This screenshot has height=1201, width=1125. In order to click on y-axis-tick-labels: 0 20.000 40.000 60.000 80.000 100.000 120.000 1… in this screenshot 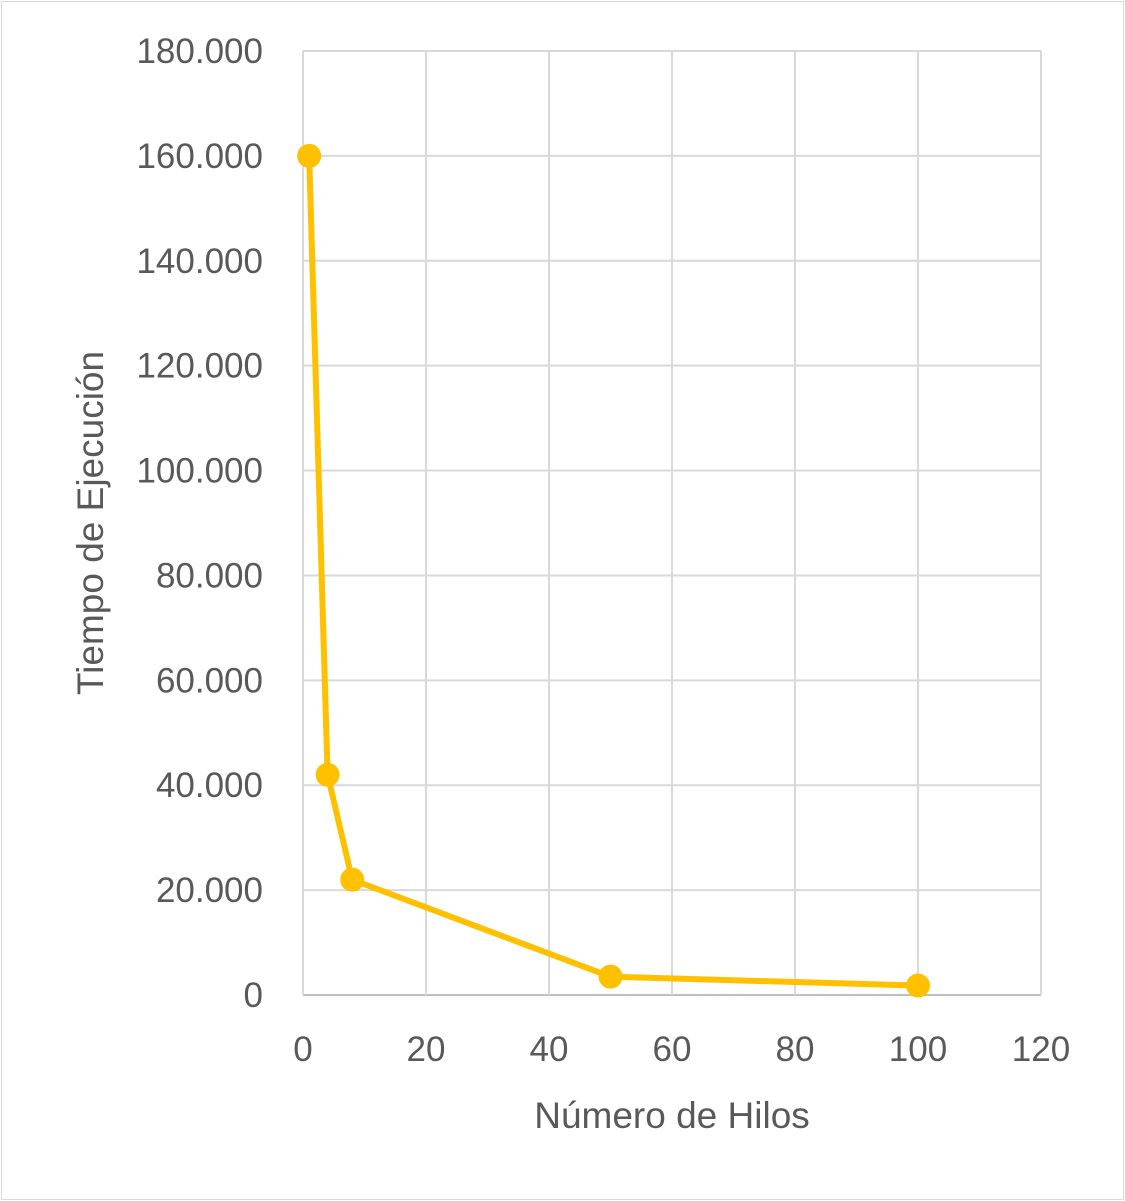, I will do `click(199, 523)`.